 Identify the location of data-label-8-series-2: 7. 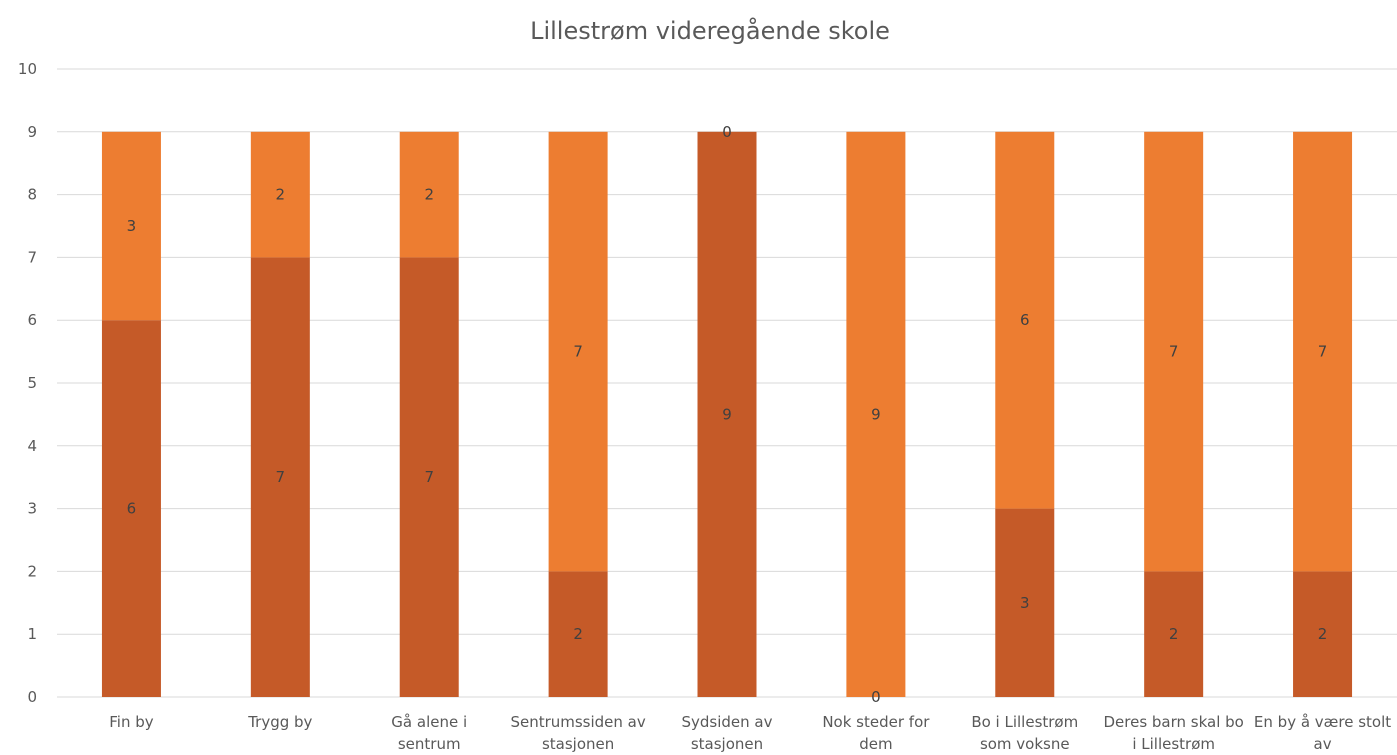
(1174, 352).